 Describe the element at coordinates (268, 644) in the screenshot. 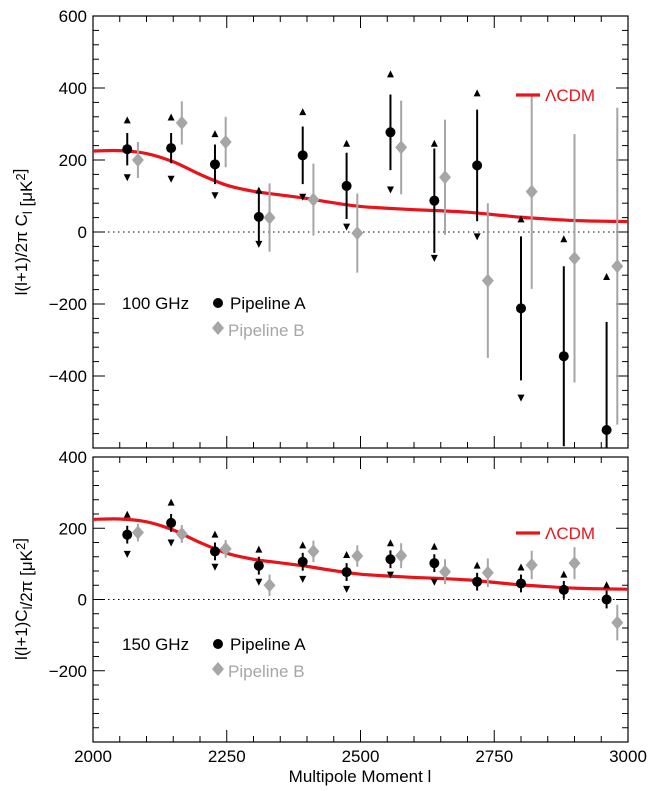

I see `legend-pipeline-a-label: Pipeline A` at that location.